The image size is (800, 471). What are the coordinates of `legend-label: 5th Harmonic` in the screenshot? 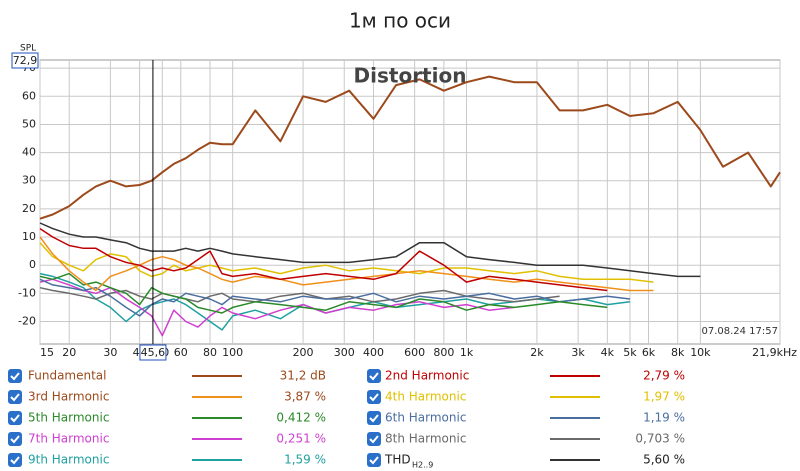 It's located at (68, 418).